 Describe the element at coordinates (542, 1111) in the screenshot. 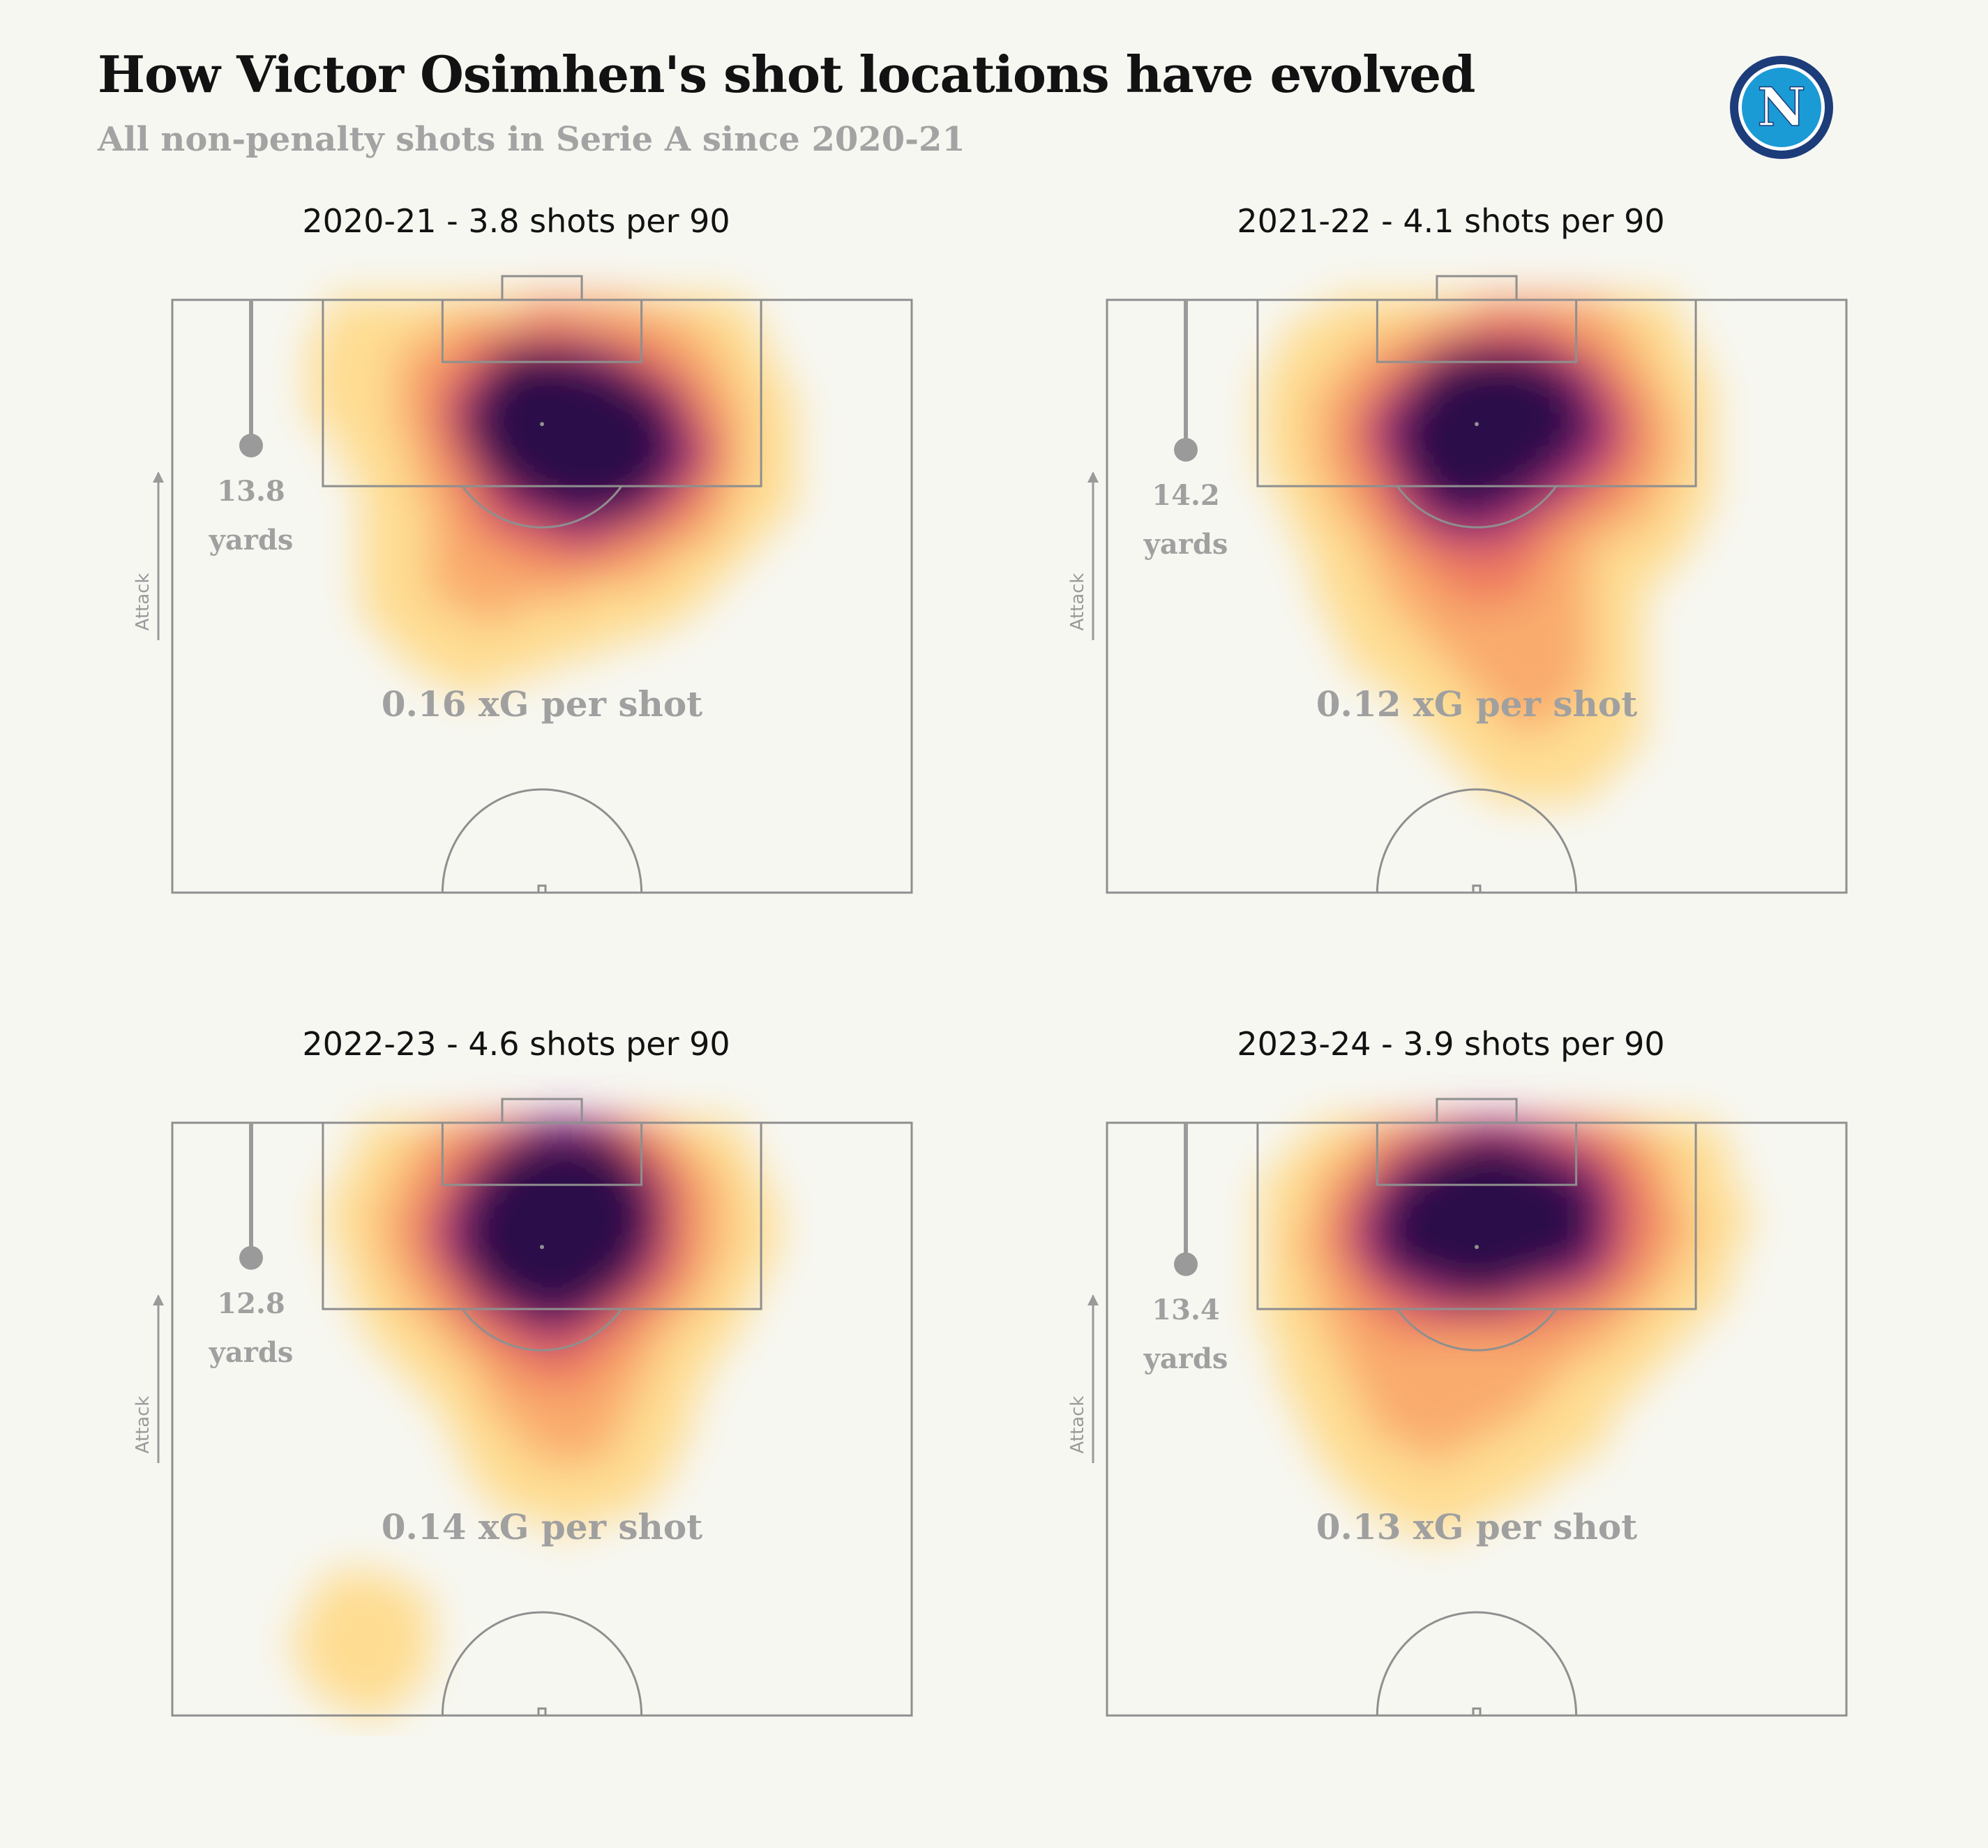

I see `goal` at that location.